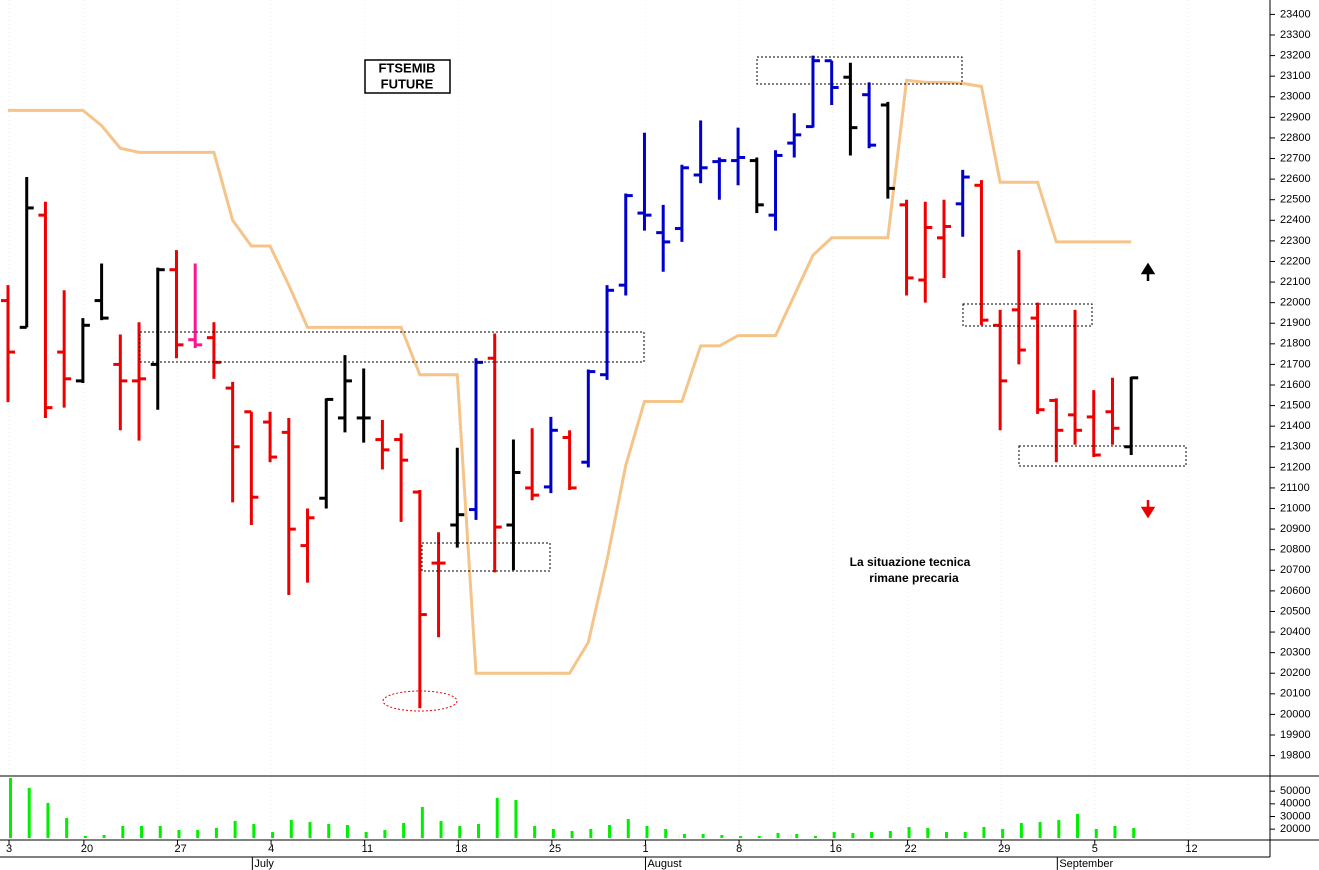  I want to click on y-tick-label: 21600, so click(1295, 385).